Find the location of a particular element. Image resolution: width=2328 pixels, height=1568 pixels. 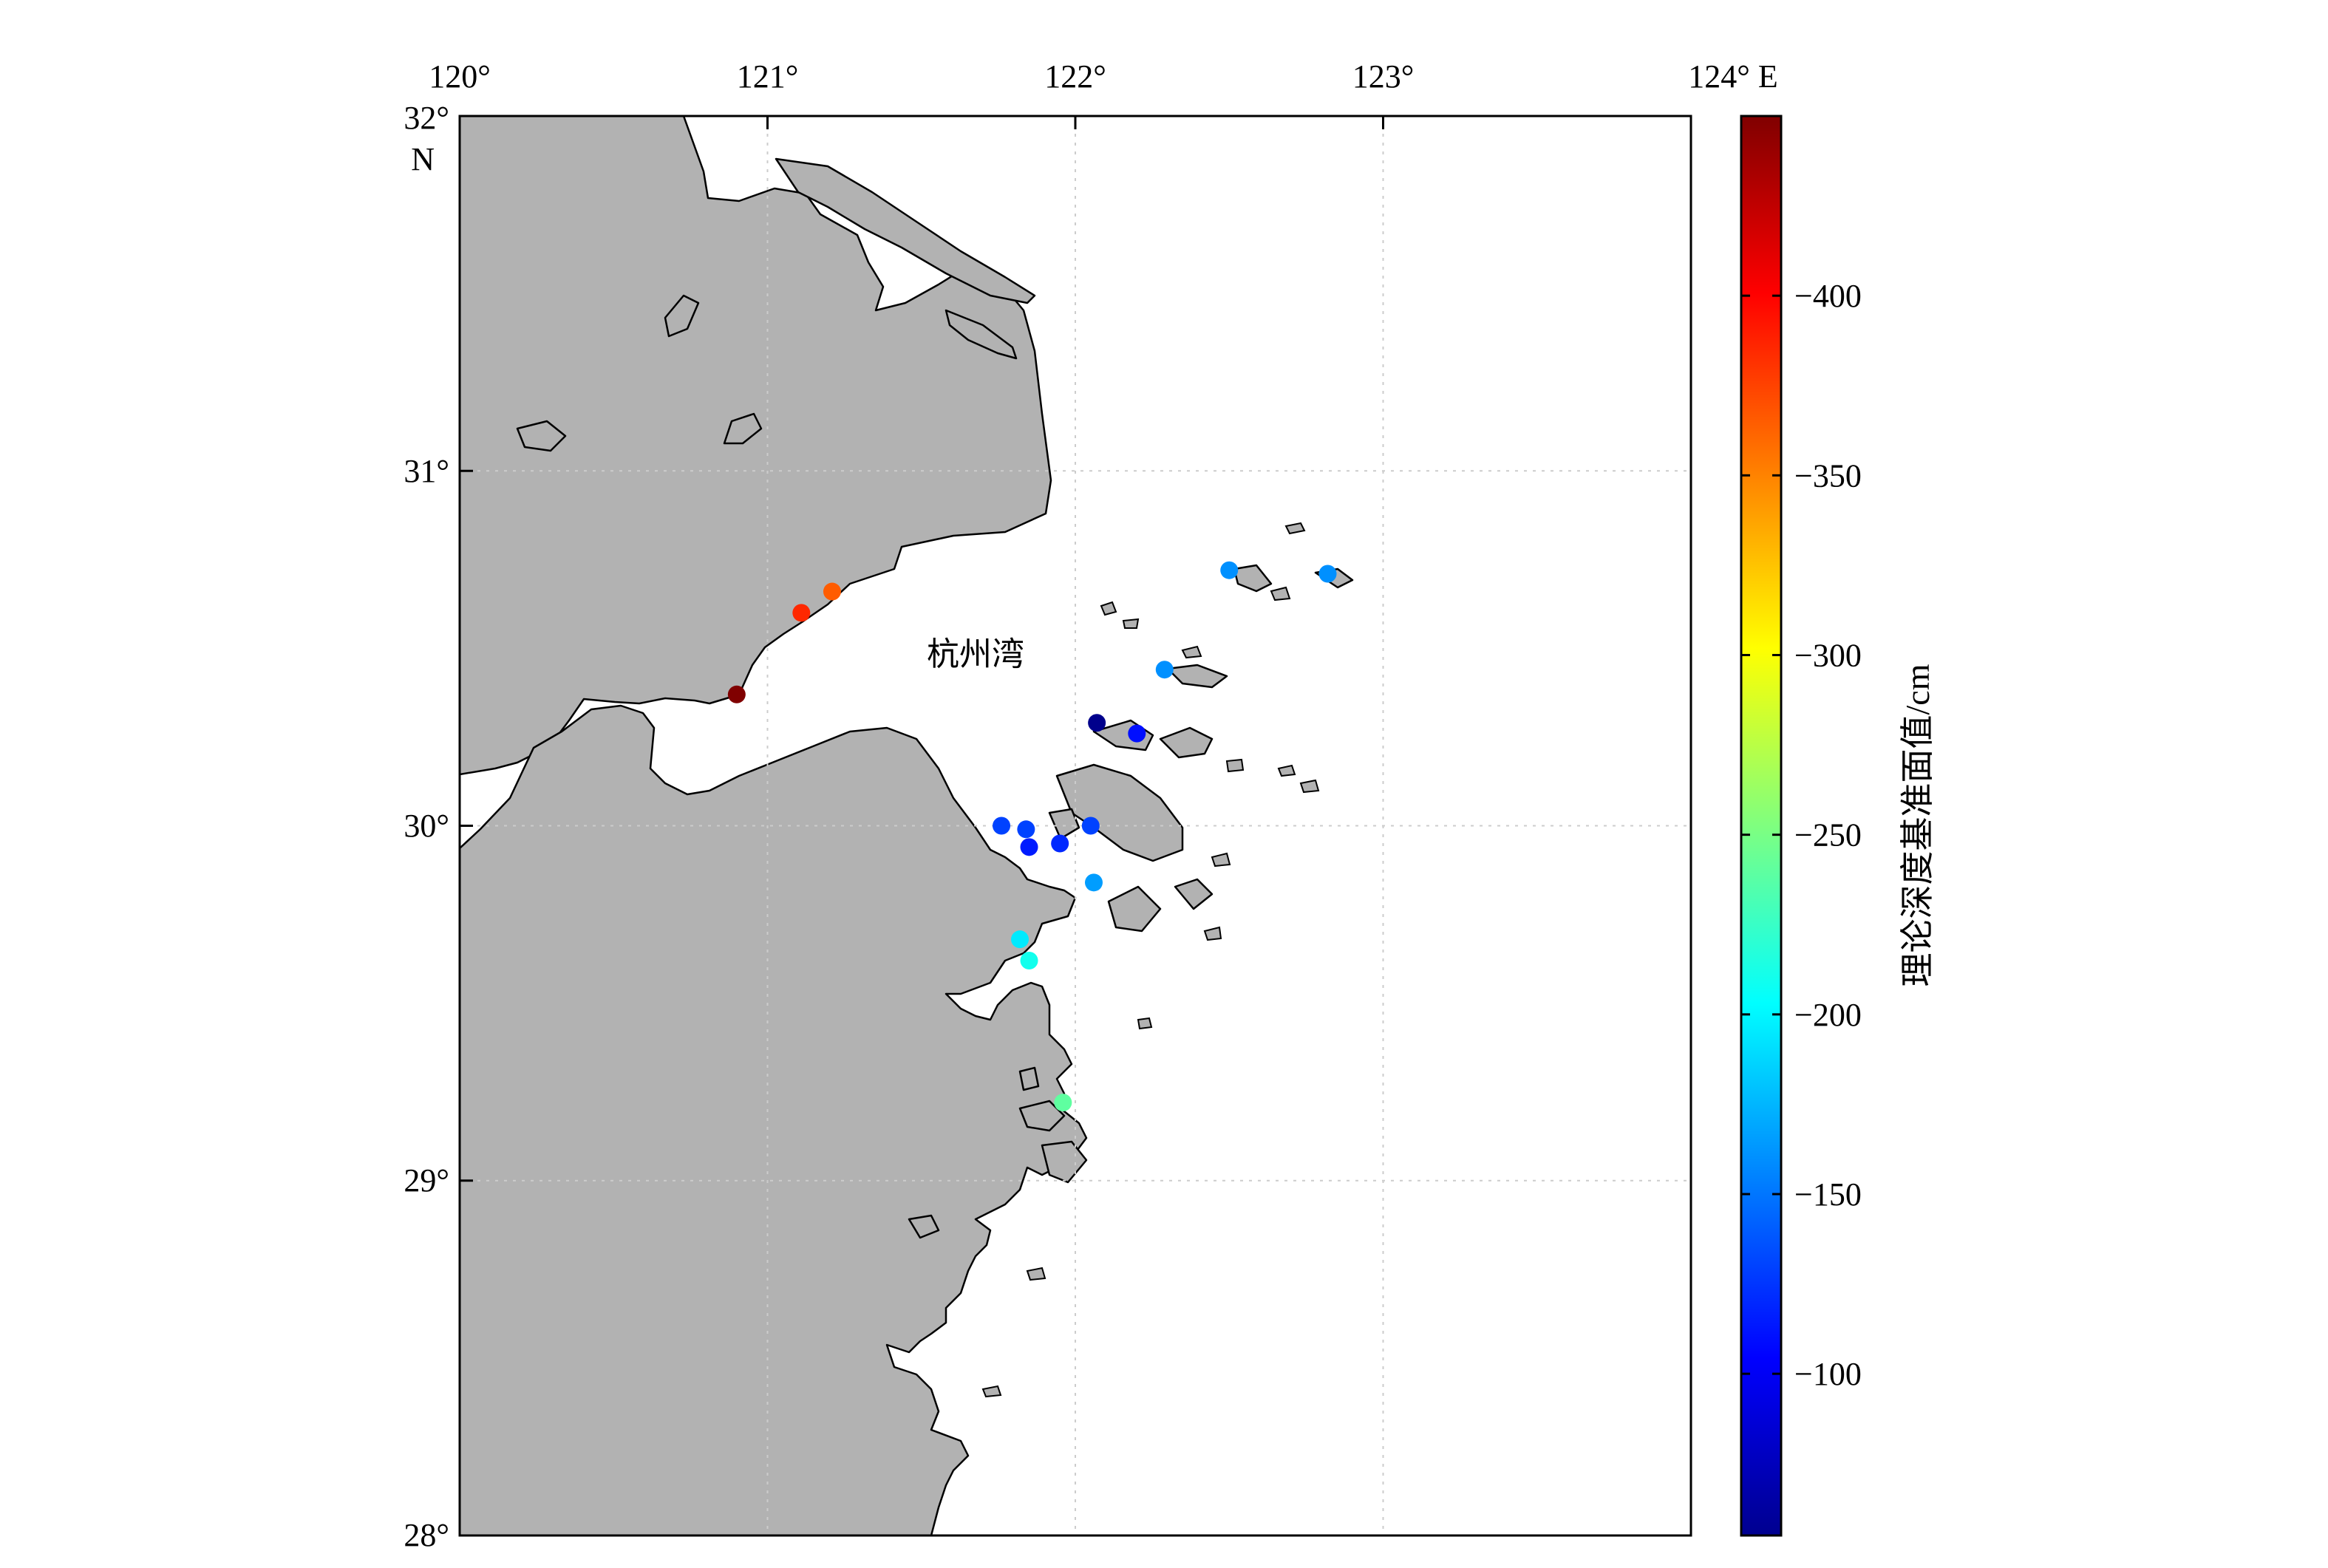

small-islands is located at coordinates (1150, 960).